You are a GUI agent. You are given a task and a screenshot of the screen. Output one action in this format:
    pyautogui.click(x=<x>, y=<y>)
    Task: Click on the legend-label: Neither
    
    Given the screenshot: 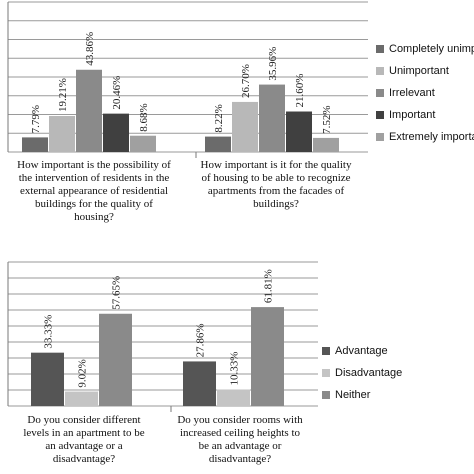 What is the action you would take?
    pyautogui.click(x=353, y=395)
    